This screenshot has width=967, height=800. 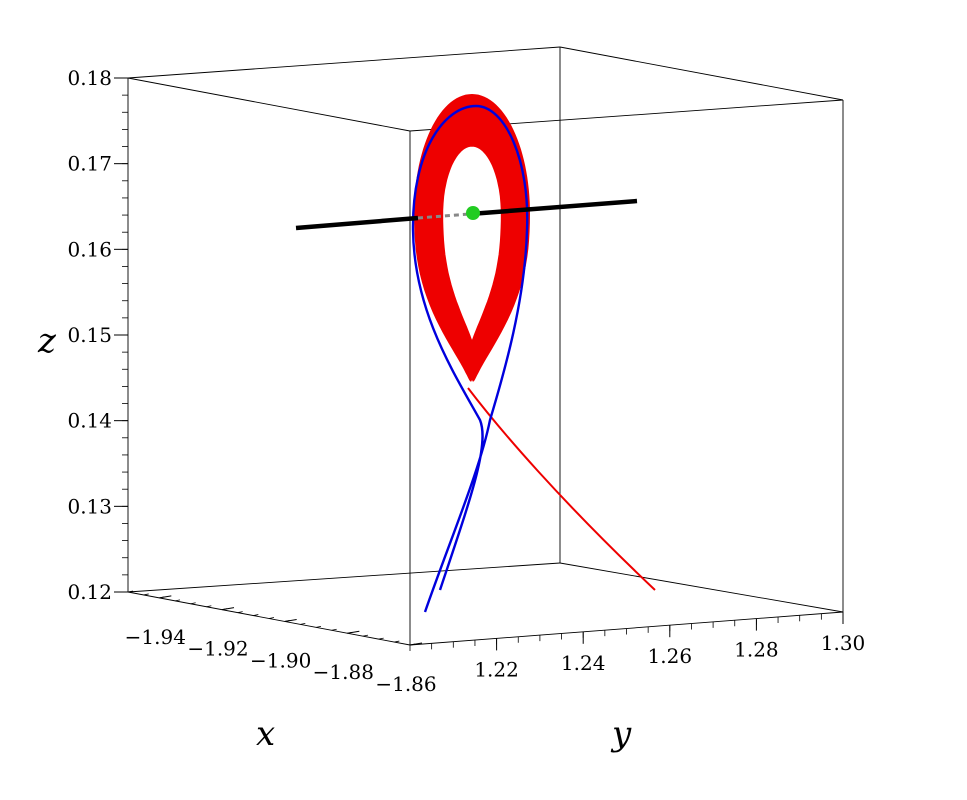 I want to click on z-axis-title: z, so click(x=47, y=341).